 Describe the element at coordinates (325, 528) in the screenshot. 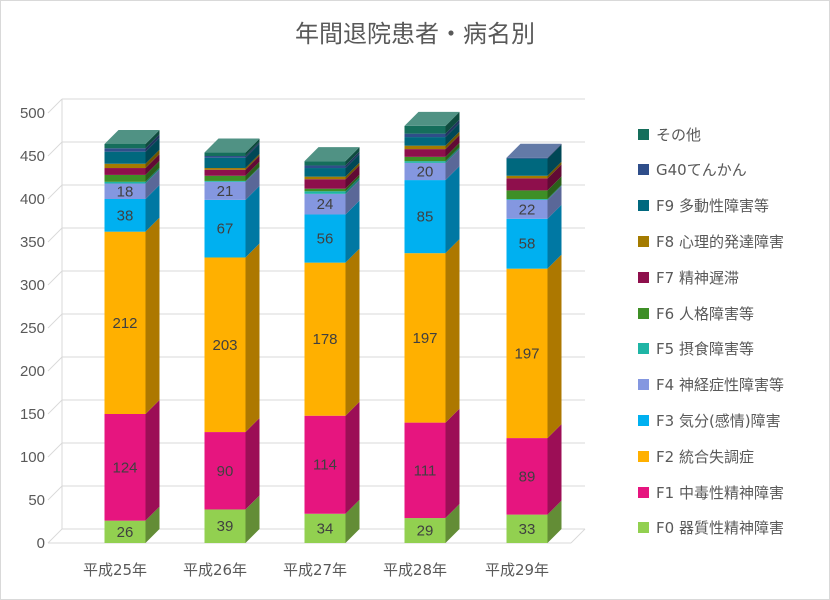

I see `data-label: 34` at that location.